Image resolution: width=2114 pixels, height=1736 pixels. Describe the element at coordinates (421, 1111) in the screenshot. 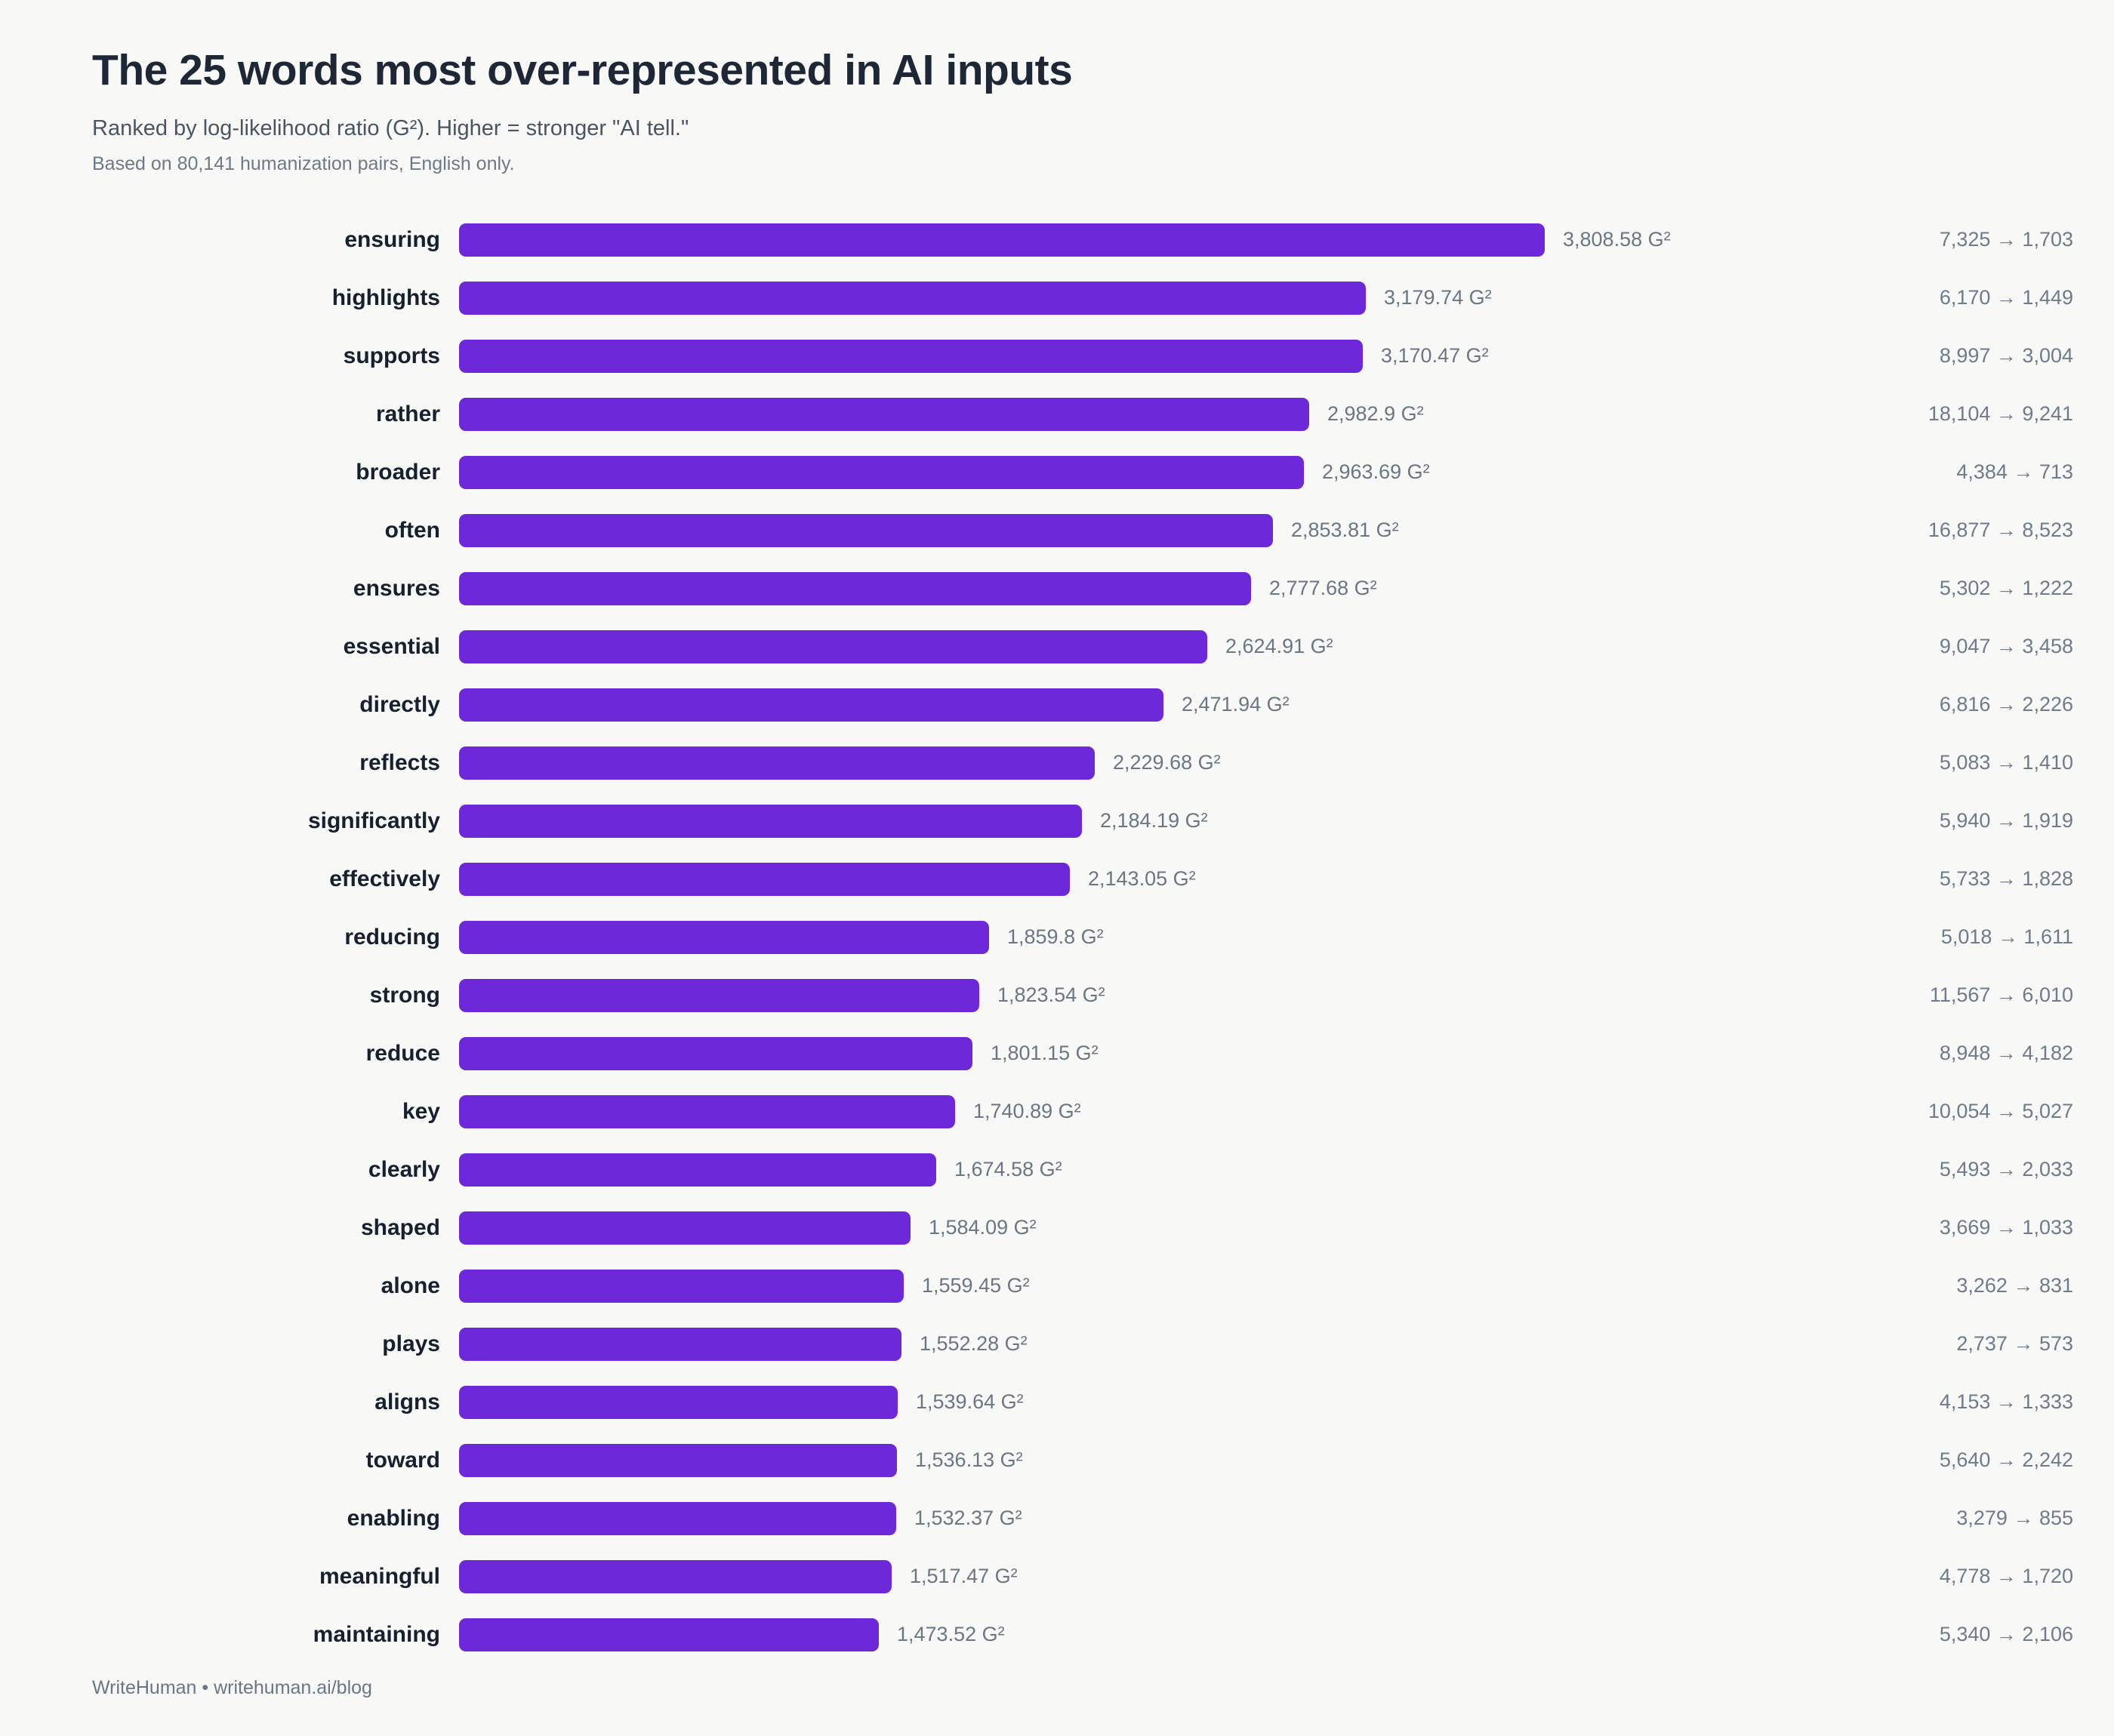

I see `bar-row-label: key` at that location.